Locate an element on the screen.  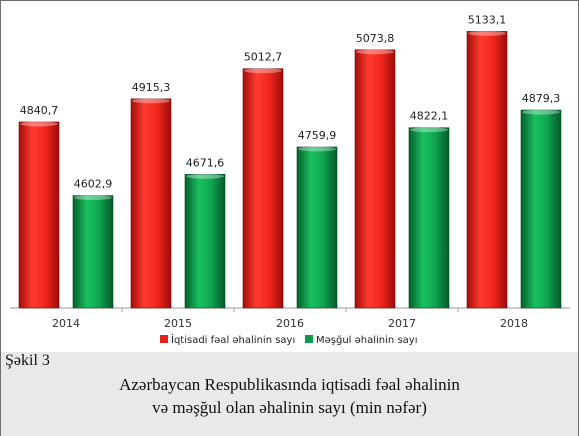
x-tick-label: 2015 is located at coordinates (178, 323).